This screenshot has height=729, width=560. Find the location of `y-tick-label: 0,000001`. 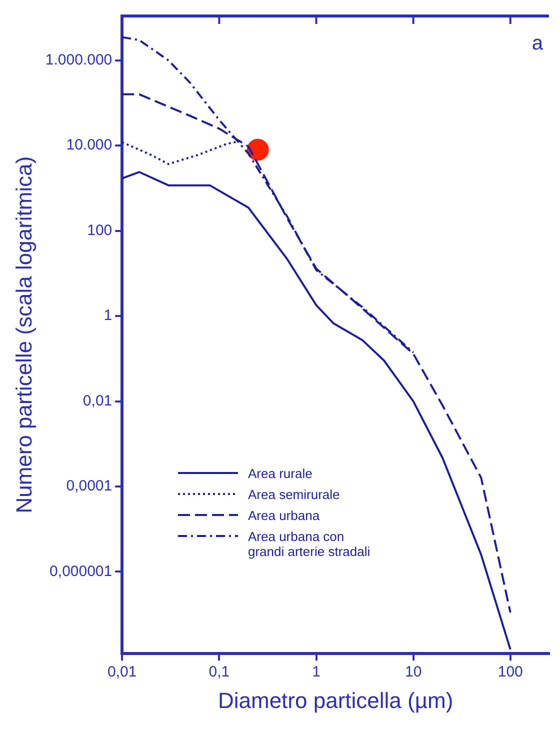

y-tick-label: 0,000001 is located at coordinates (81, 571).